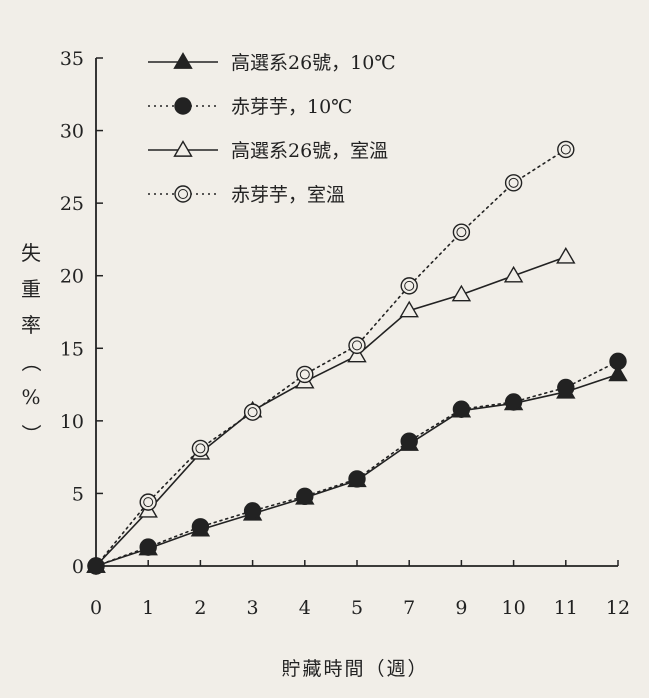 This screenshot has height=698, width=649. Describe the element at coordinates (31, 362) in the screenshot. I see `y-axis-label-char: （` at that location.